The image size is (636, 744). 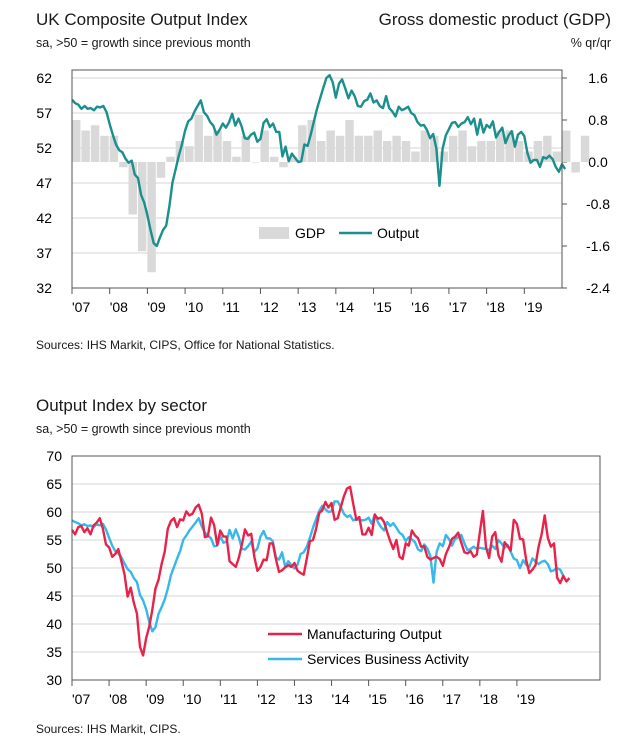 I want to click on chart2-x-tick: '15, so click(x=378, y=699).